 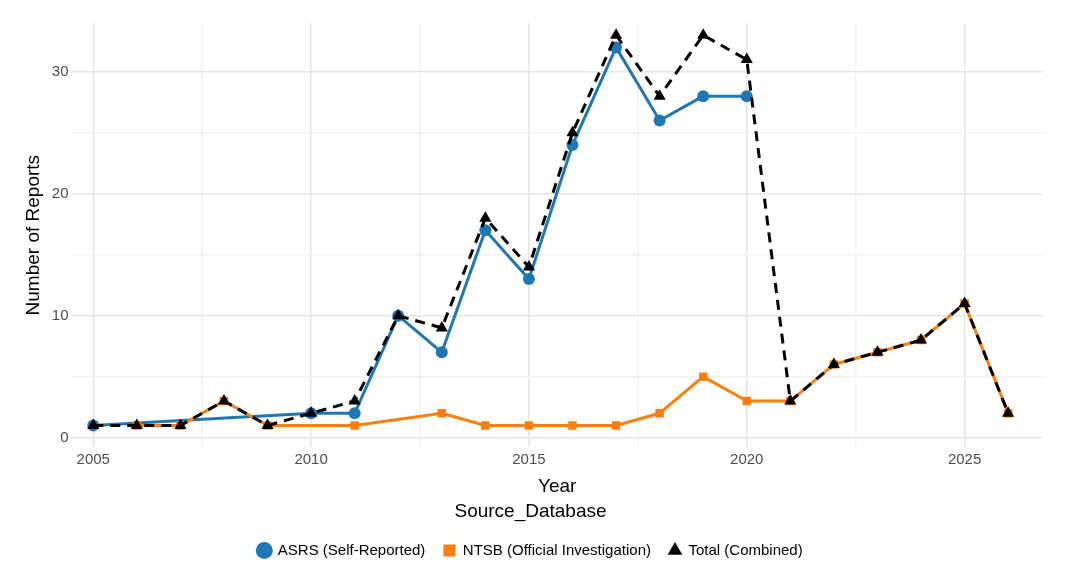 What do you see at coordinates (311, 458) in the screenshot?
I see `x-tick-label: 2010` at bounding box center [311, 458].